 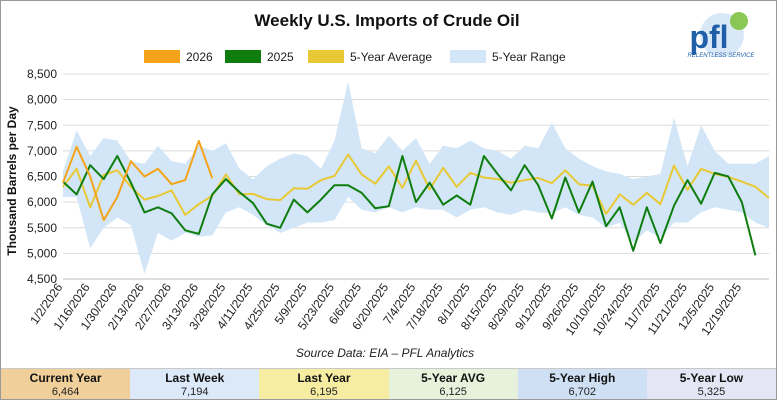 I want to click on stat-value: 7,194, so click(x=194, y=391).